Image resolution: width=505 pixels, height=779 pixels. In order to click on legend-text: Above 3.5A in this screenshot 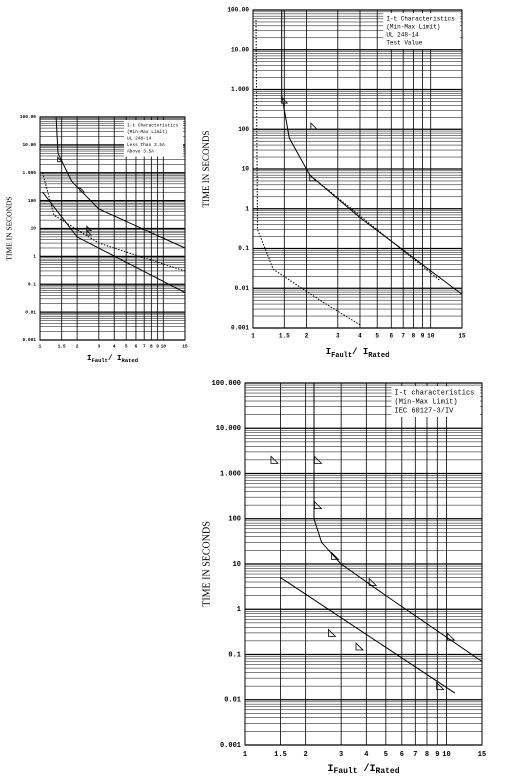, I will do `click(140, 151)`.